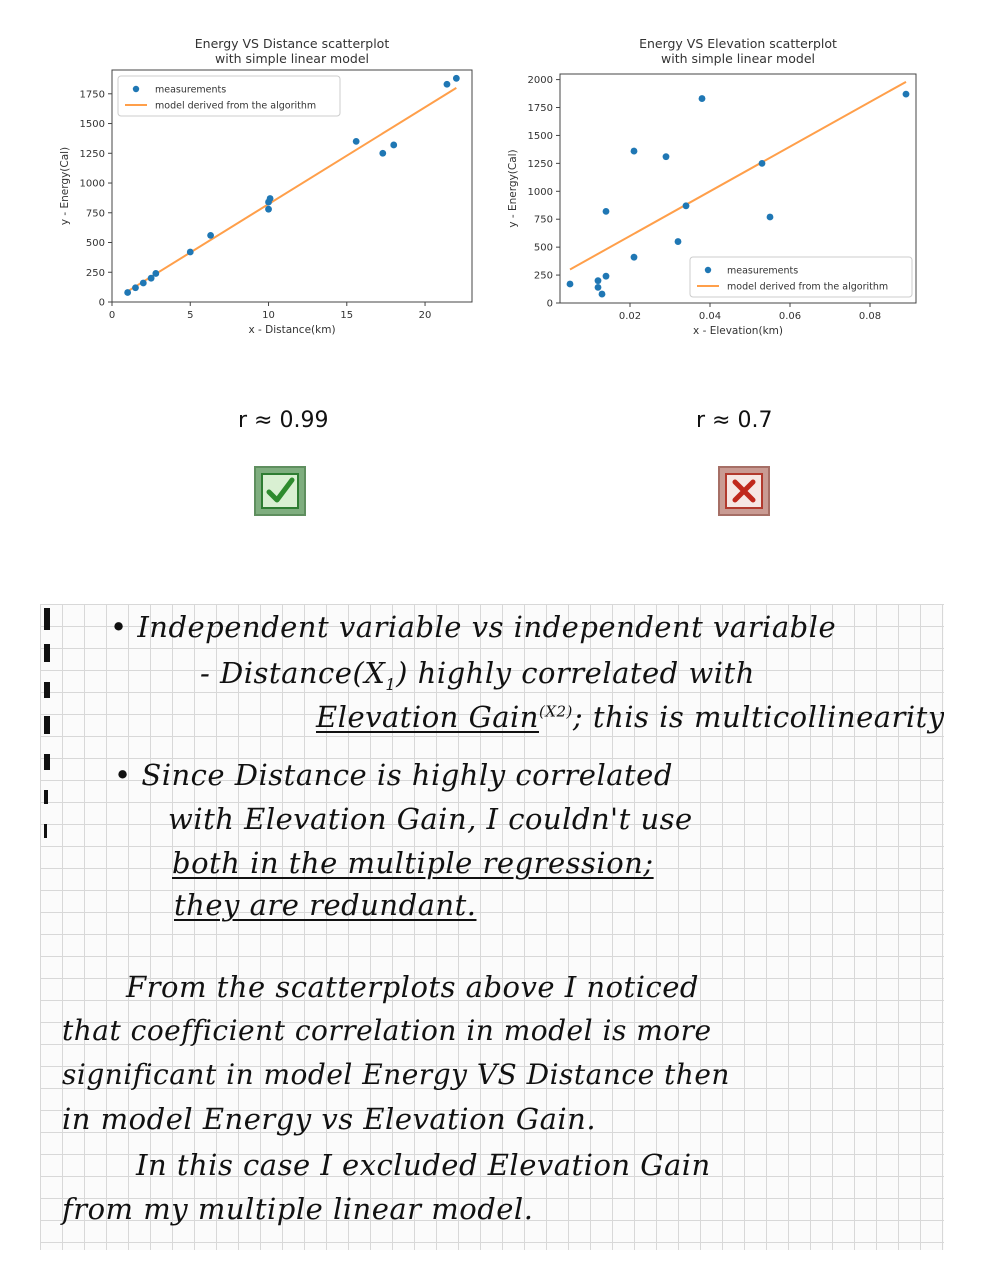  I want to click on x-tick-label: 0.06, so click(790, 316).